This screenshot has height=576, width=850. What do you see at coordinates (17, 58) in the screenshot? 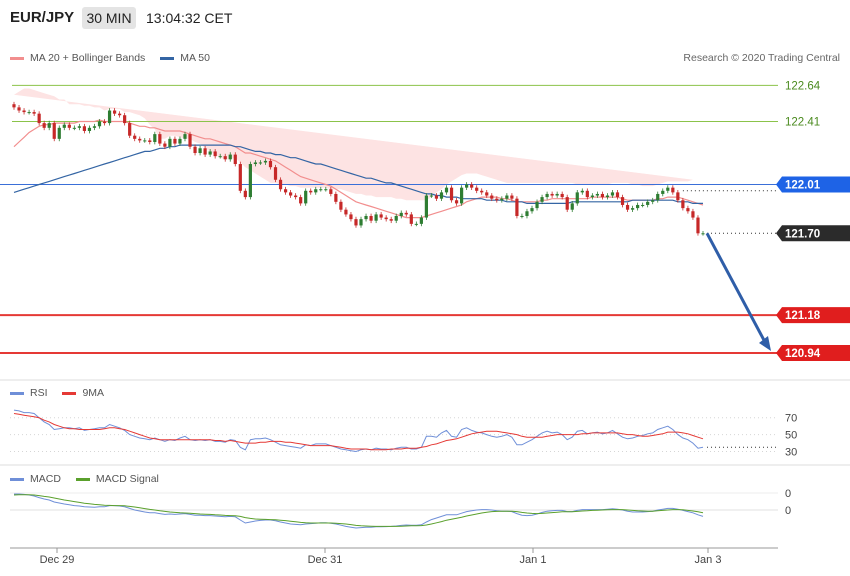
I see `bollinger-swatch` at bounding box center [17, 58].